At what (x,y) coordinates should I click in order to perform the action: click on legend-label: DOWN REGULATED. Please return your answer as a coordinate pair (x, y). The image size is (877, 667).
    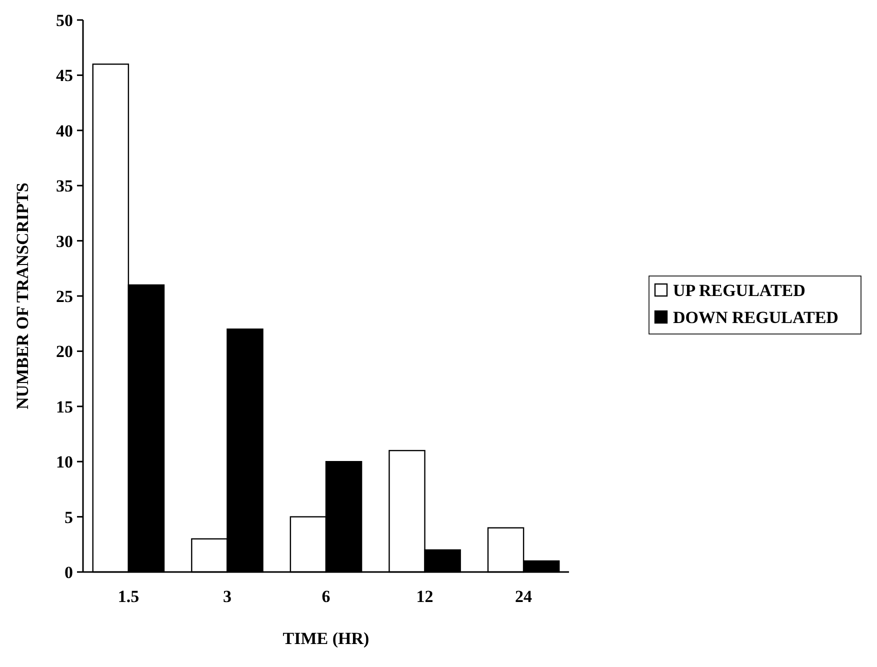
    Looking at the image, I should click on (755, 317).